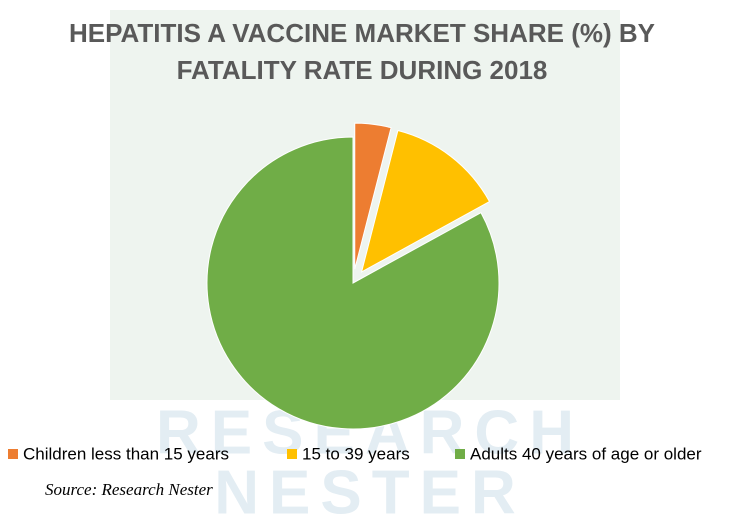  Describe the element at coordinates (586, 453) in the screenshot. I see `legend-label: Adults 40 years of age or older` at that location.